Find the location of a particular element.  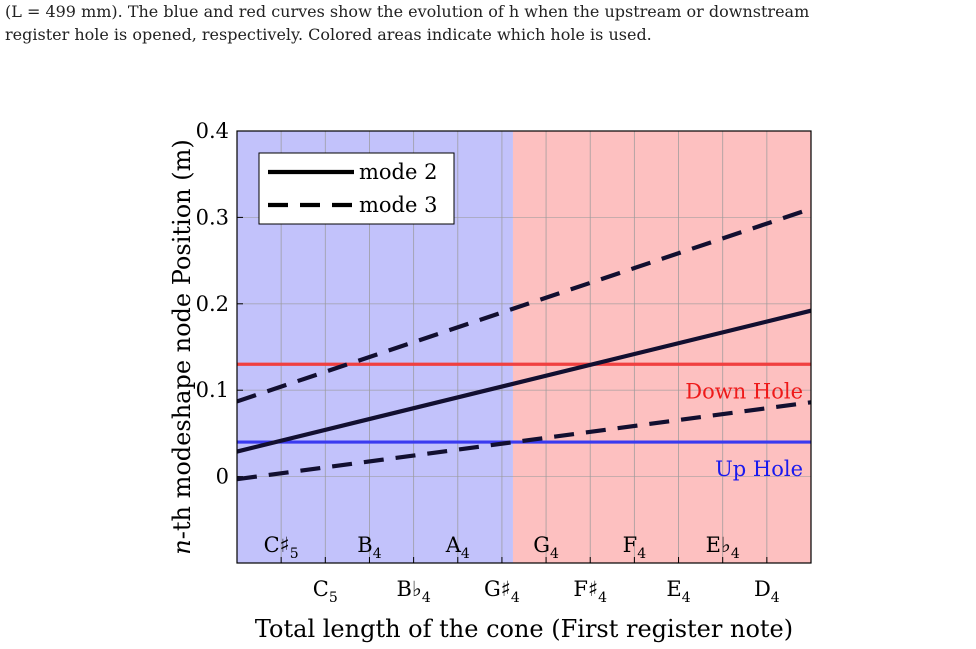

y-tick-label: 0.1 is located at coordinates (212, 390).